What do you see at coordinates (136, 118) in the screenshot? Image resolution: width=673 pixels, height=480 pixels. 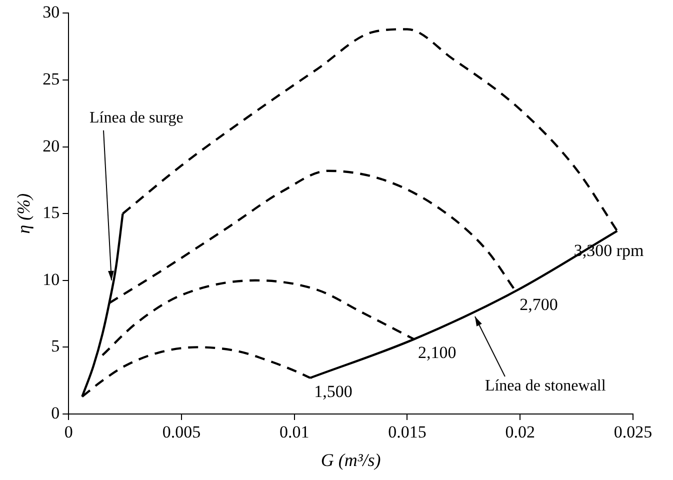 I see `annotation: Línea de surge` at bounding box center [136, 118].